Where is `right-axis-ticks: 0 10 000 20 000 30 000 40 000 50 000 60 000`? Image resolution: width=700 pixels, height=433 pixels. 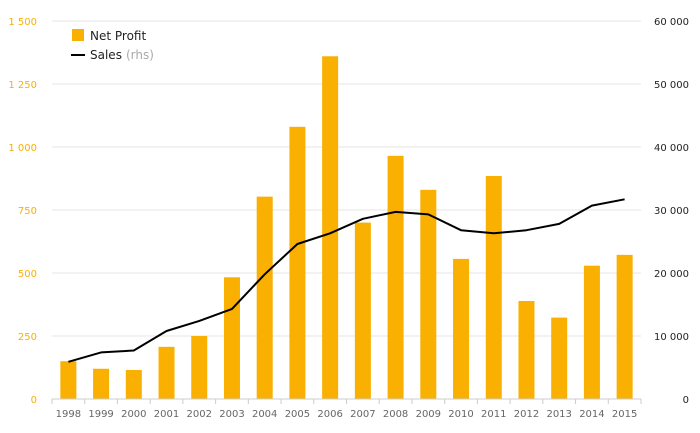 right-axis-ticks: 0 10 000 20 000 30 000 40 000 50 000 60 000 is located at coordinates (671, 211).